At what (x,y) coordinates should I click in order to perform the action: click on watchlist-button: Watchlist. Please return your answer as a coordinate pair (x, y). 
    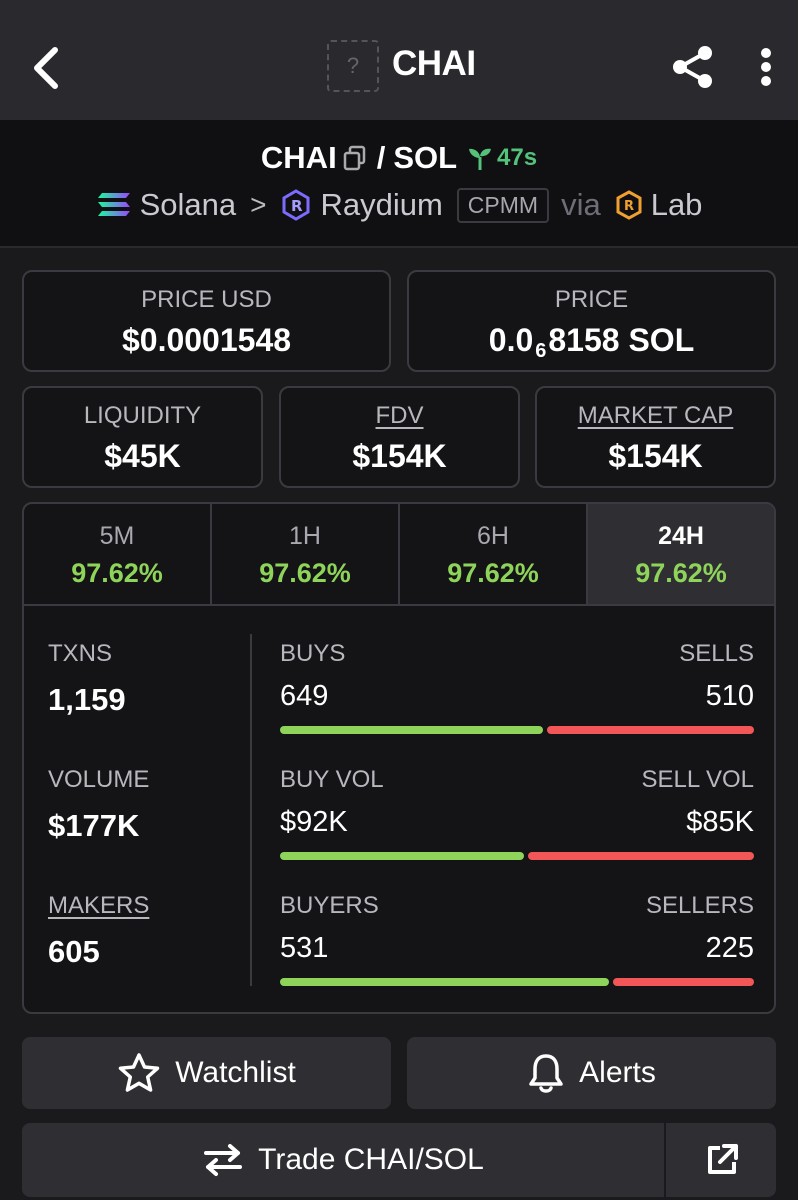
    Looking at the image, I should click on (206, 1073).